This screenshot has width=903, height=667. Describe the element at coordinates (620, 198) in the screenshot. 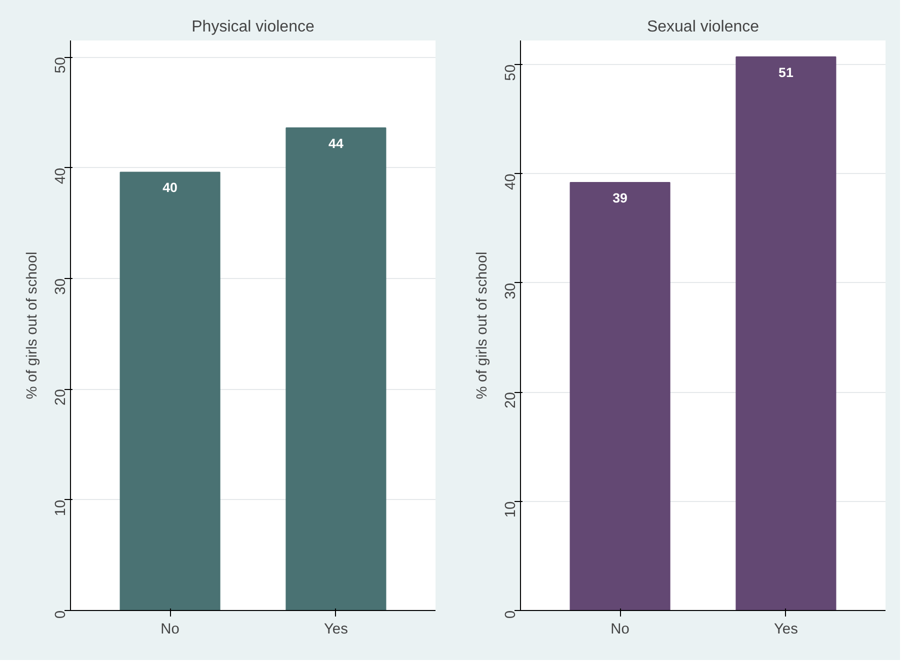

I see `data-label: 39` at that location.